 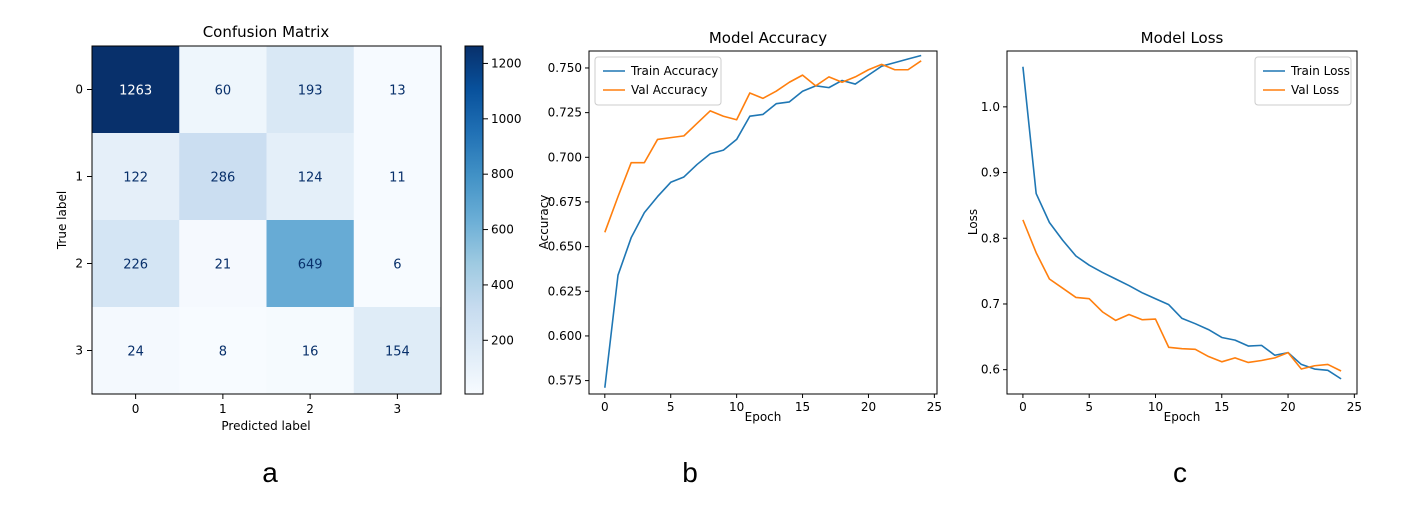 What do you see at coordinates (990, 107) in the screenshot?
I see `y-tick-label: 1.0` at bounding box center [990, 107].